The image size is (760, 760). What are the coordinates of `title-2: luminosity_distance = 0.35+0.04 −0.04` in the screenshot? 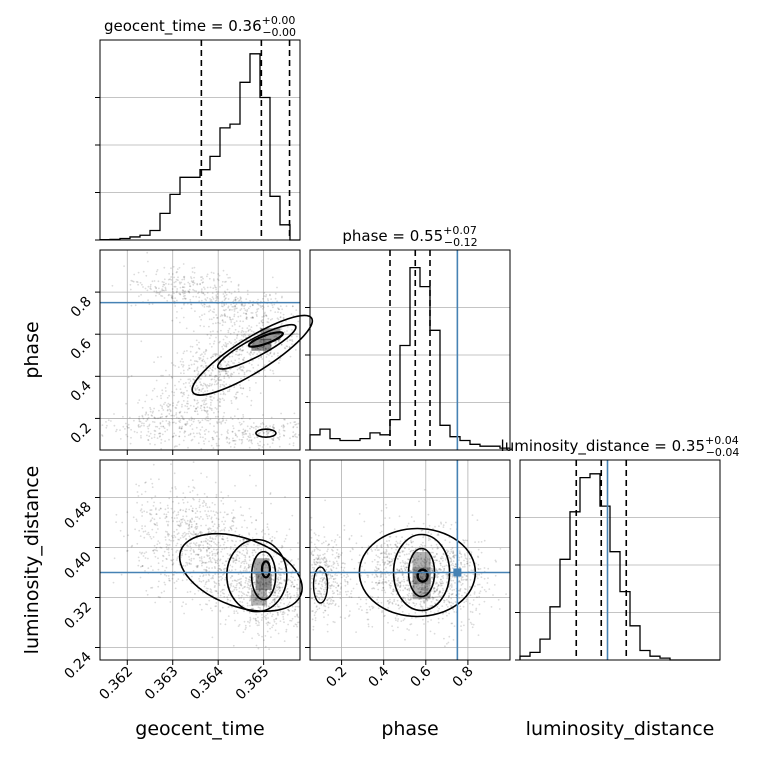 It's located at (620, 446).